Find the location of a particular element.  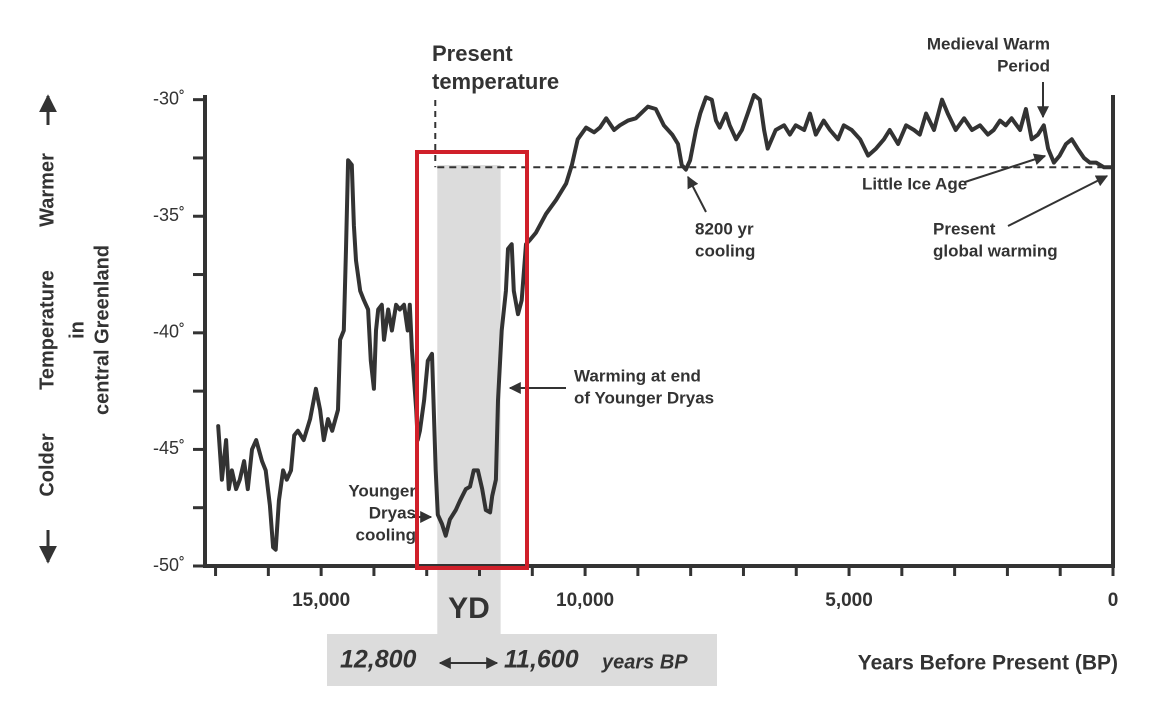

annotation: Warming at end is located at coordinates (637, 375).